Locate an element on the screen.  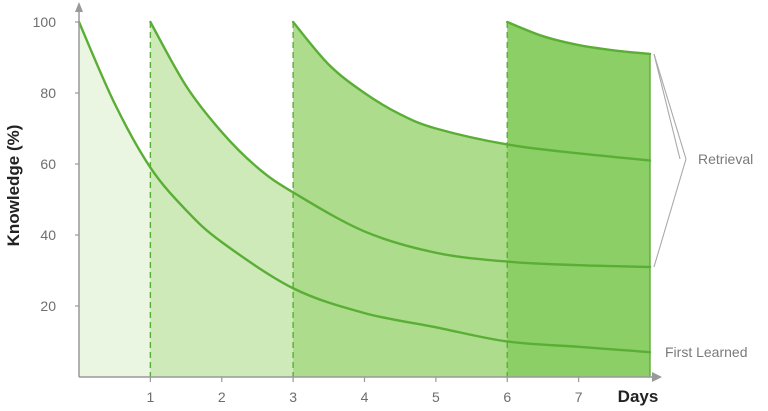
x-tick-label-7: 7 is located at coordinates (579, 397).